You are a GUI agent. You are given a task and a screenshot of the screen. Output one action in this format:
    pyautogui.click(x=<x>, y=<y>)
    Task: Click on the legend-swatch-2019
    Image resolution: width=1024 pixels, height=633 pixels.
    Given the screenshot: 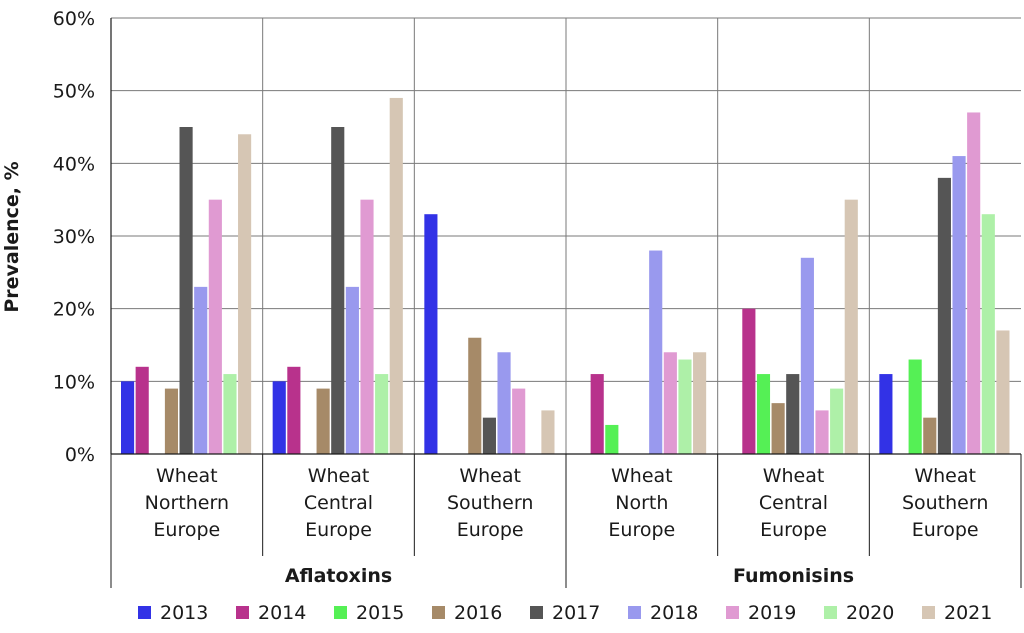 What is the action you would take?
    pyautogui.click(x=732, y=612)
    